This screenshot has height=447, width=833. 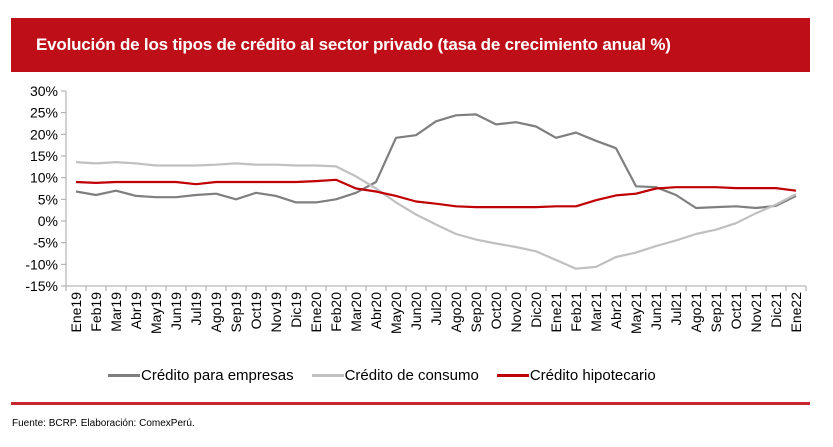 I want to click on legend-label-hipotecario: Crédito hipotecario, so click(x=592, y=375).